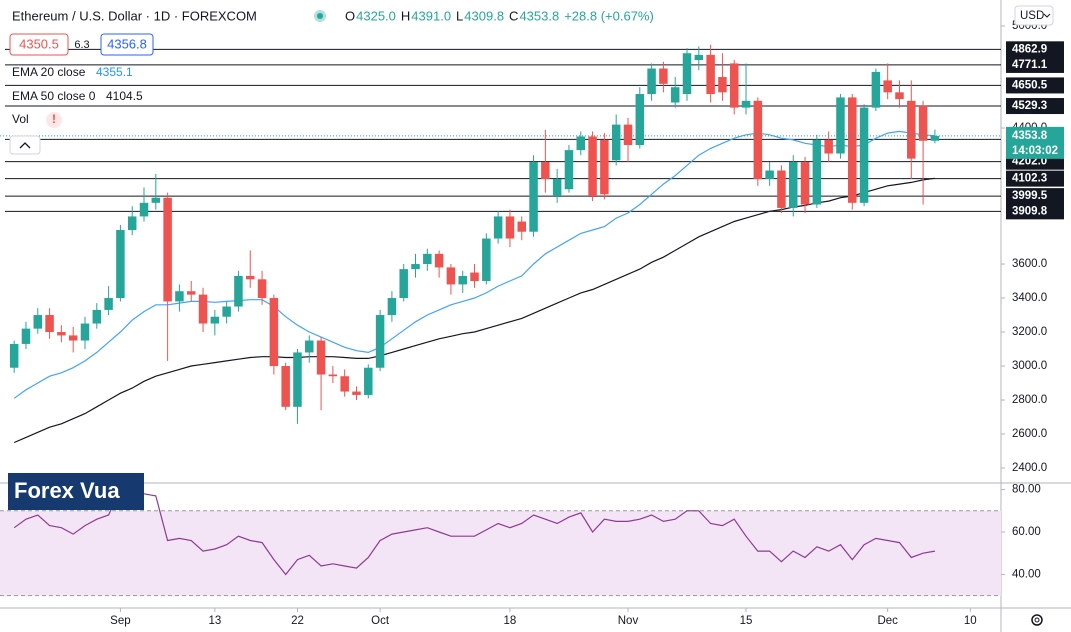 This screenshot has height=632, width=1071. I want to click on collapse-icon, so click(25, 145).